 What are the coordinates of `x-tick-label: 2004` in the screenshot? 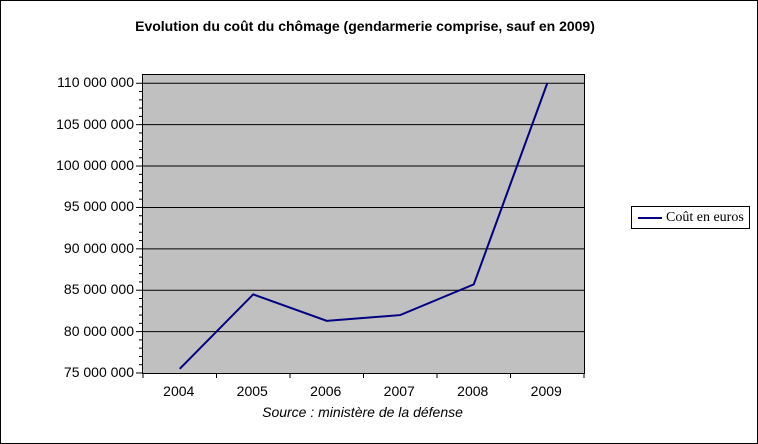 It's located at (179, 391).